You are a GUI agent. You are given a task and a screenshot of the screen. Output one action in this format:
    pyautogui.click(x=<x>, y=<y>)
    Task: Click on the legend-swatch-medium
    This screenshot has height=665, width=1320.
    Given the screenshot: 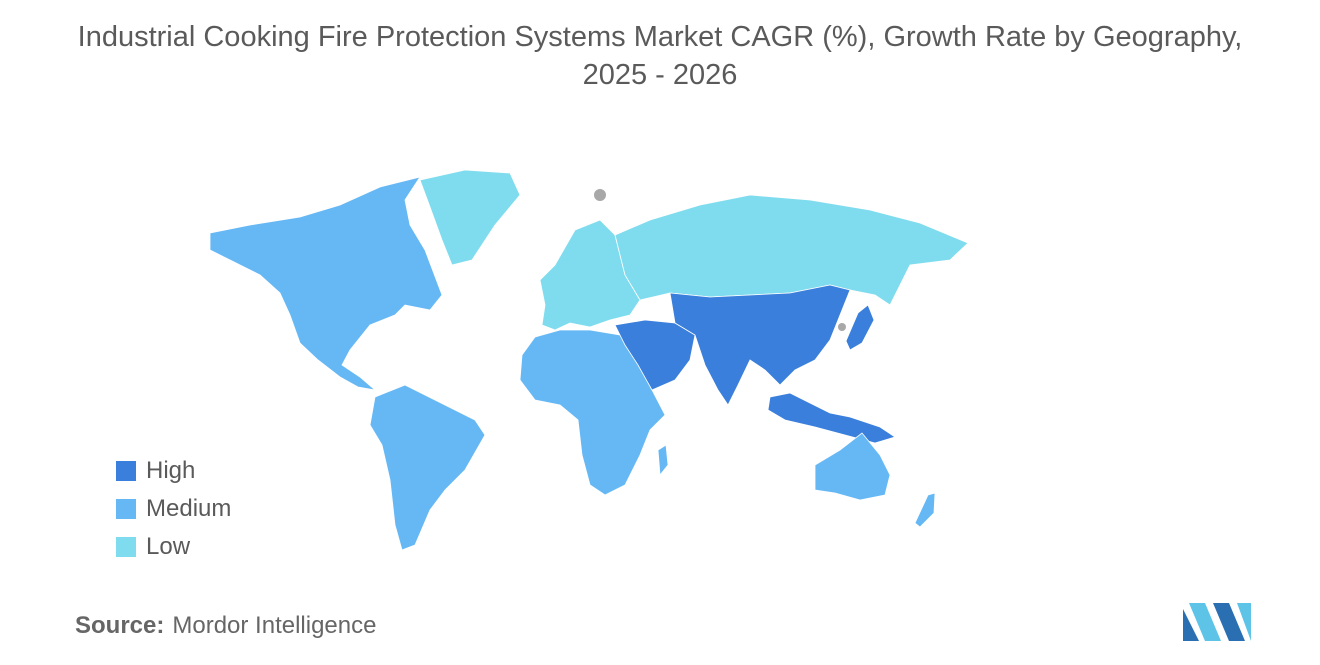 What is the action you would take?
    pyautogui.click(x=126, y=509)
    